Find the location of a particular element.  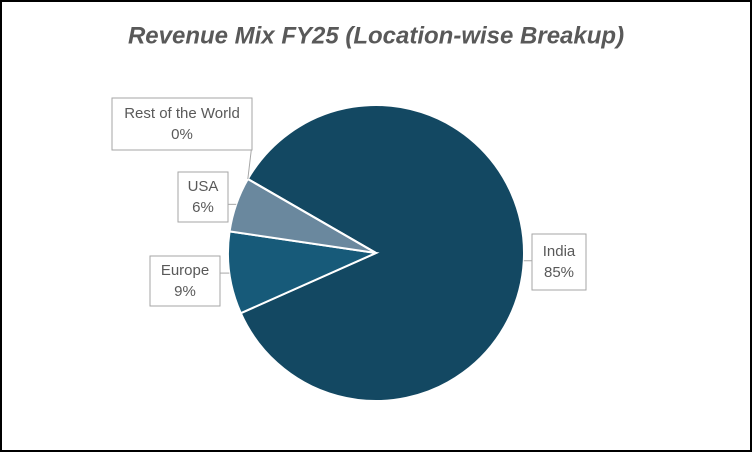

category-label: Rest of the World is located at coordinates (182, 113).